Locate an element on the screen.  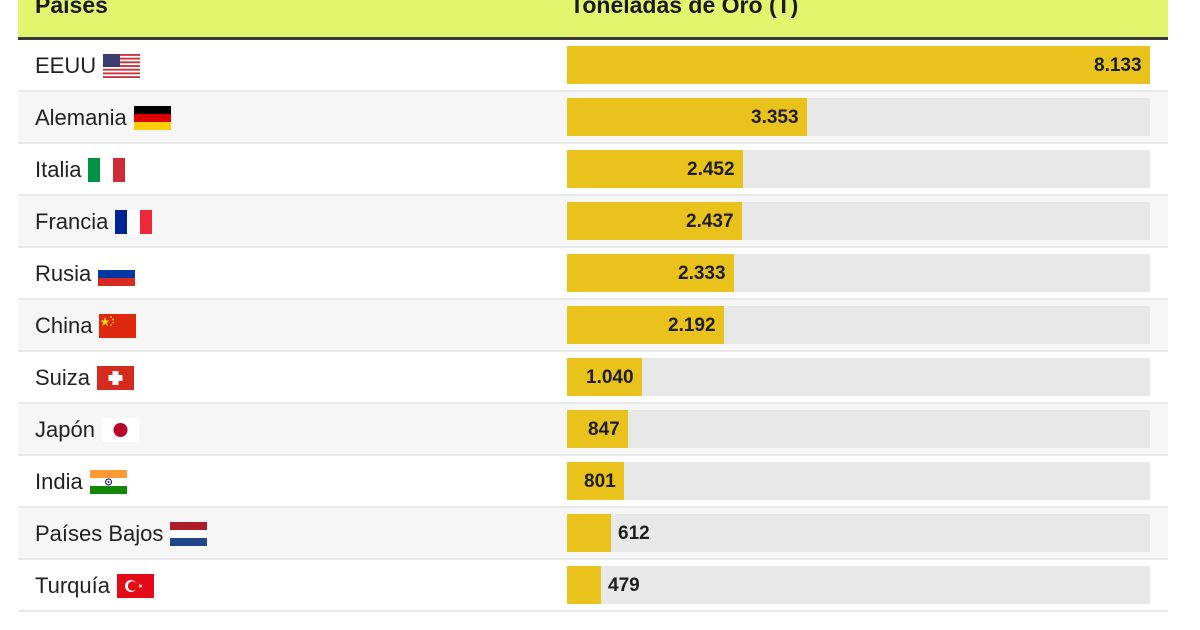
table-row: Francia 2.437 is located at coordinates (593, 222).